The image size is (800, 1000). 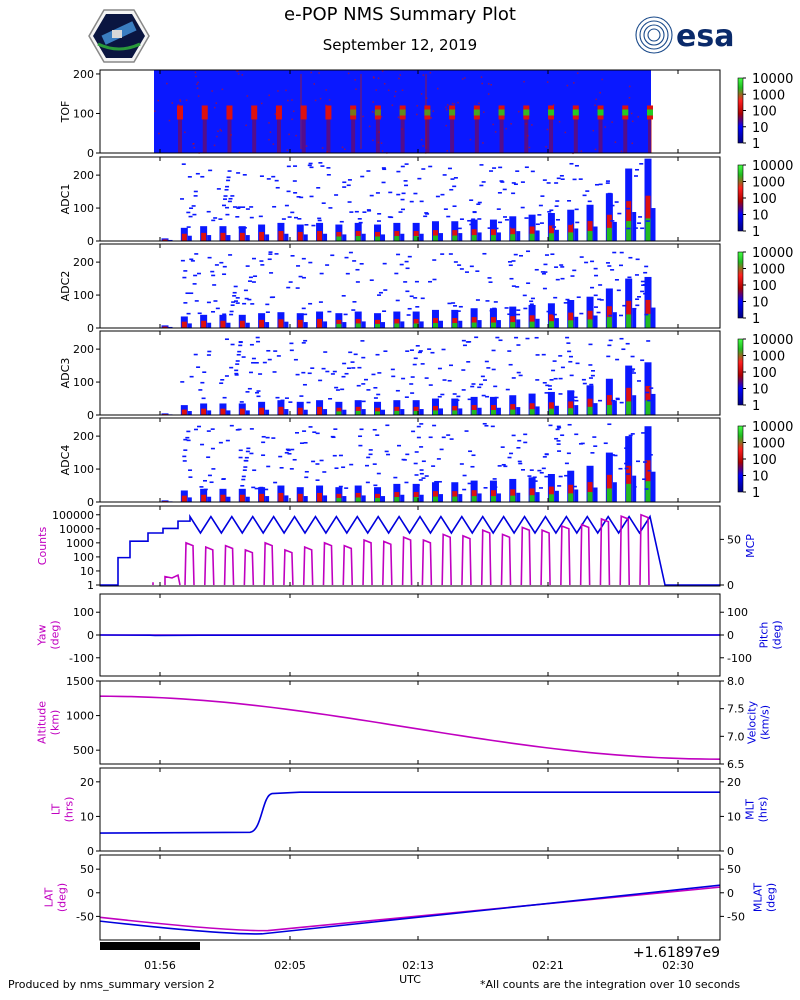 I want to click on panel-0-colorbar-label: 100, so click(x=764, y=112).